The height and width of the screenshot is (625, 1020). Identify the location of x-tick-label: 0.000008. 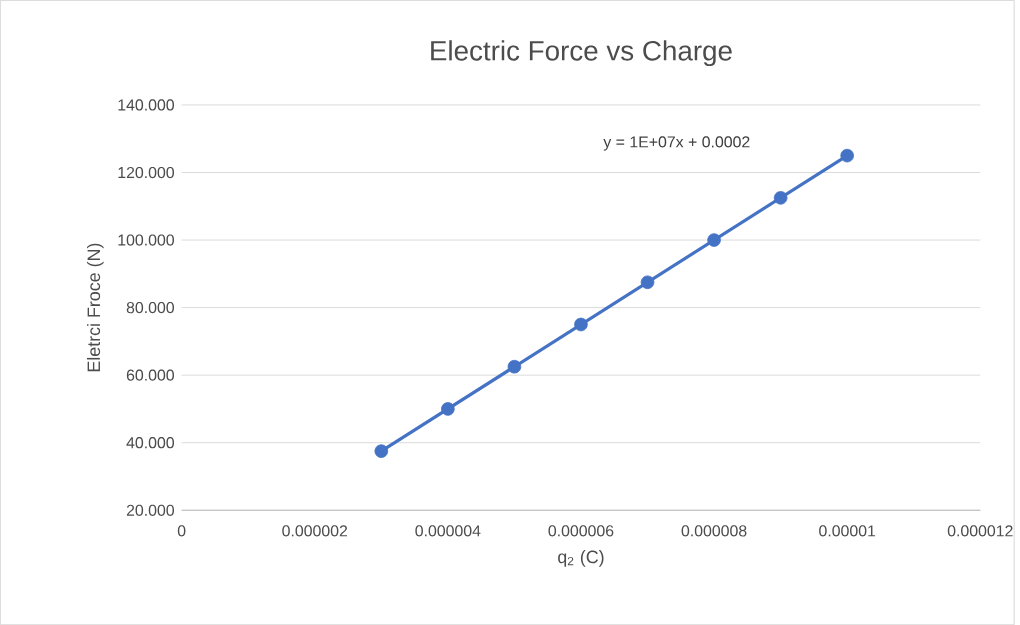
(714, 531).